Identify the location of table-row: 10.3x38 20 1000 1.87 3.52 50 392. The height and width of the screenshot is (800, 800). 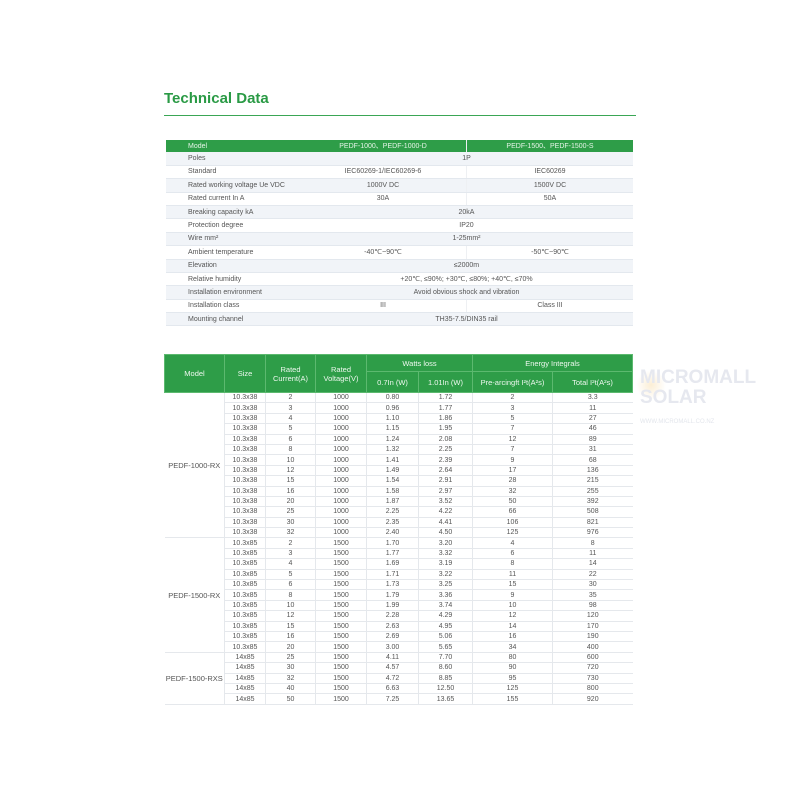
(399, 502).